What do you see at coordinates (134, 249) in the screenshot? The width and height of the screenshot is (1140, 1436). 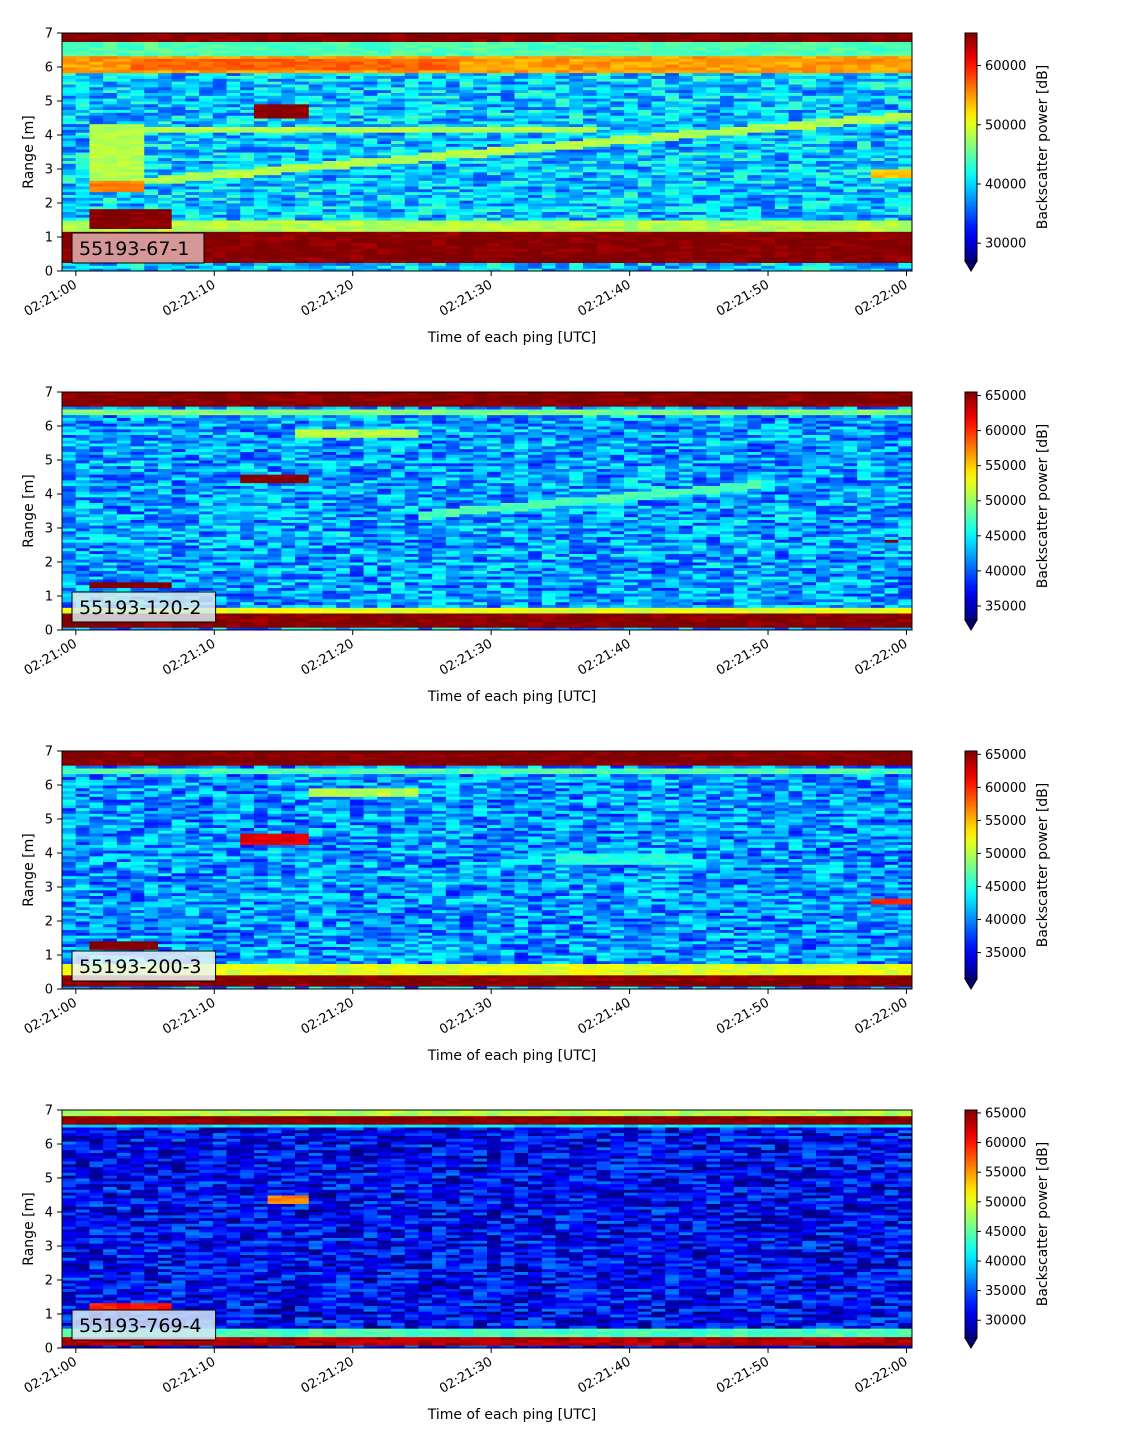 I see `panel-label: 55193-67-1` at bounding box center [134, 249].